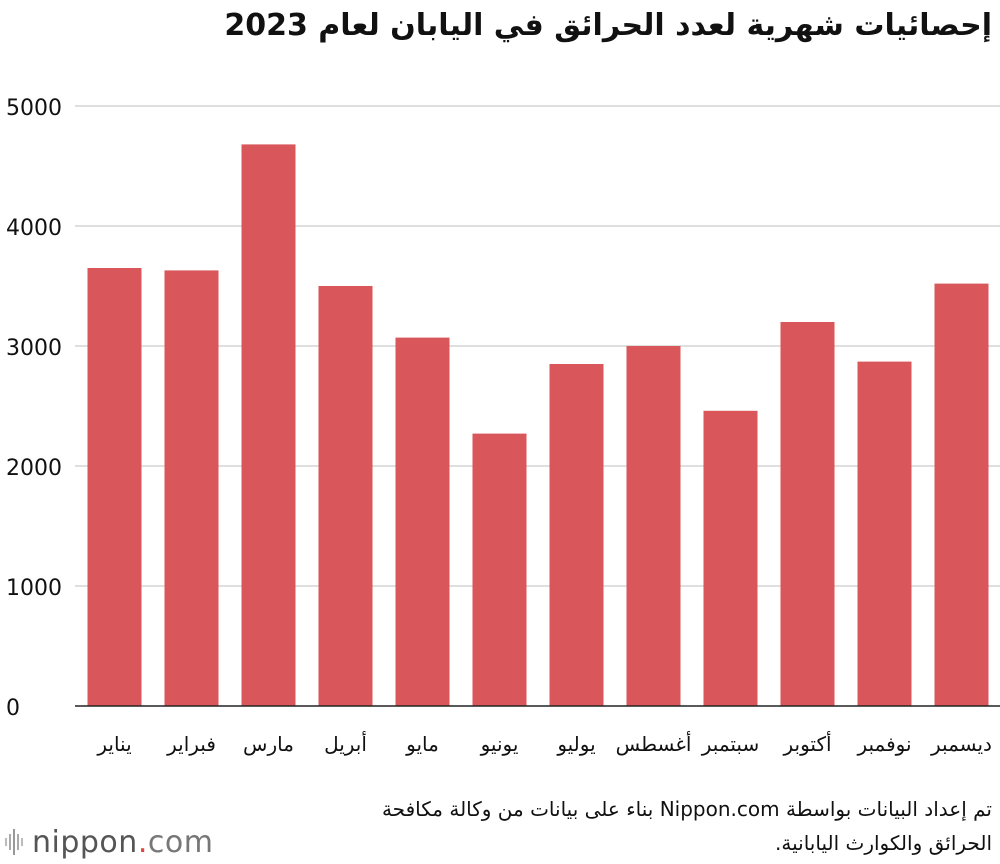 Image resolution: width=1000 pixels, height=864 pixels. I want to click on y-tick-label: 2000, so click(34, 468).